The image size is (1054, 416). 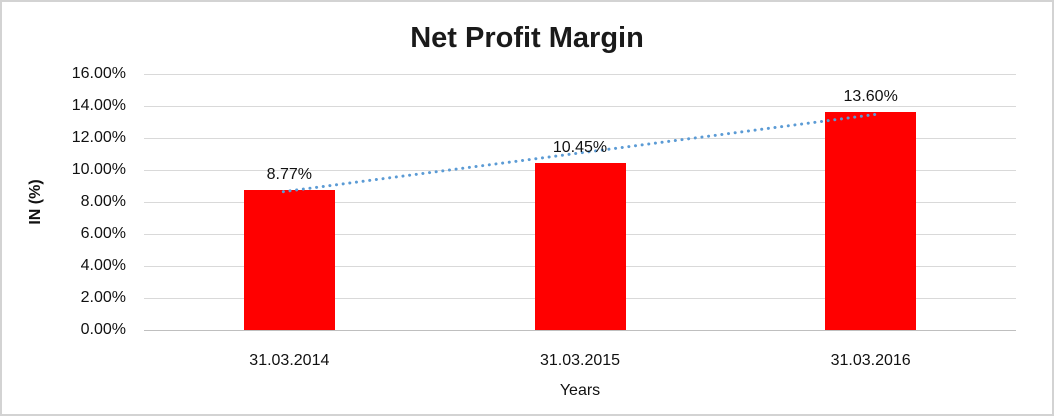 I want to click on y-tick-label: 8.00%, so click(x=103, y=201).